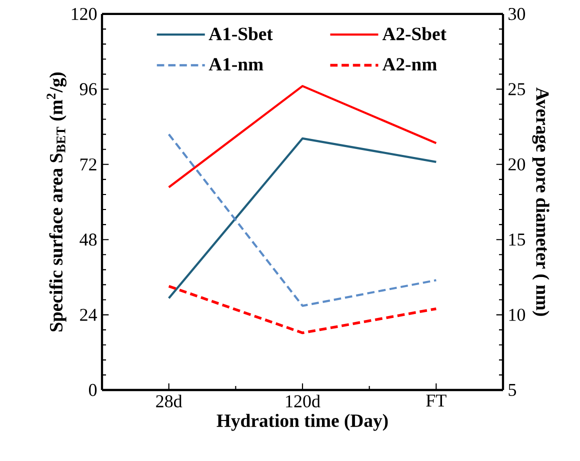 The height and width of the screenshot is (461, 580). What do you see at coordinates (92, 390) in the screenshot?
I see `y-tick-label: 0` at bounding box center [92, 390].